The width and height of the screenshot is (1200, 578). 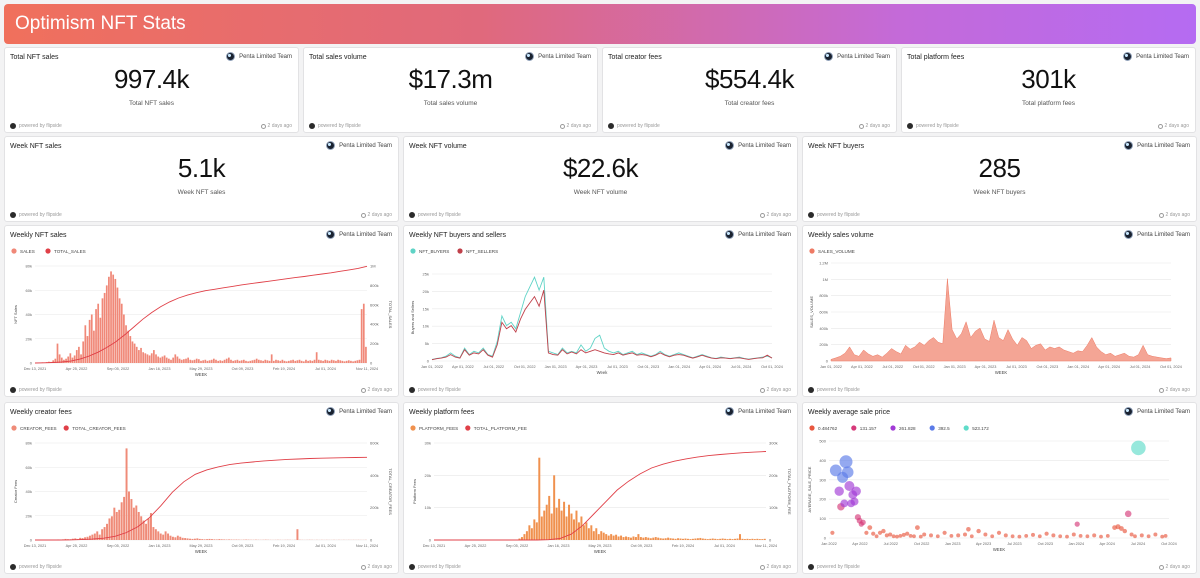 I want to click on legend-item: TOTAL_SALES, so click(x=65, y=251).